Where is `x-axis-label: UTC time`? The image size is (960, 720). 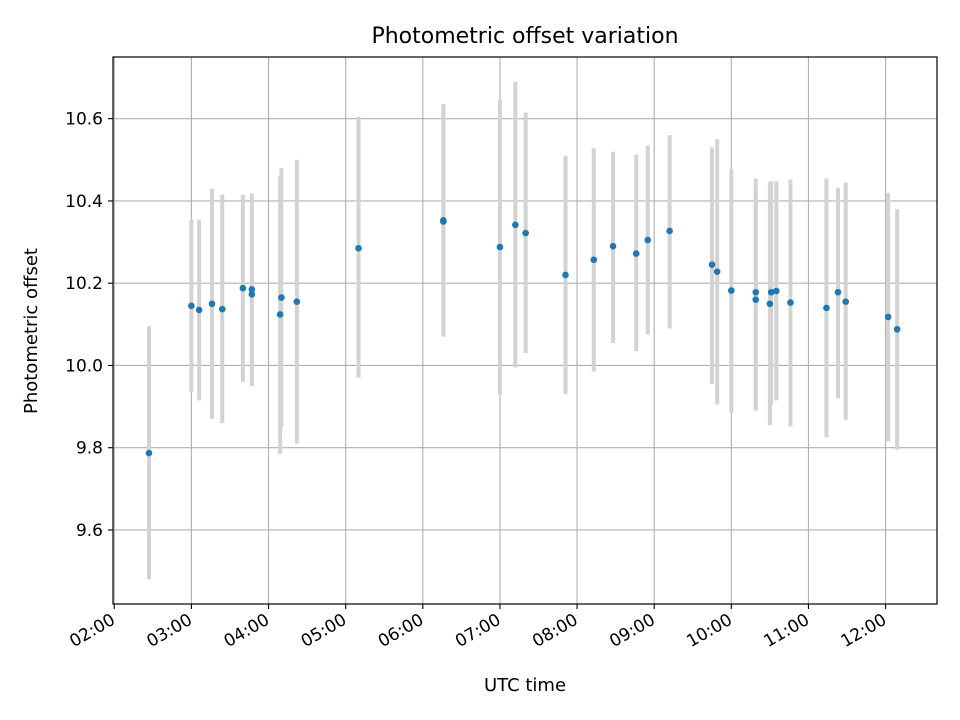
x-axis-label: UTC time is located at coordinates (525, 685).